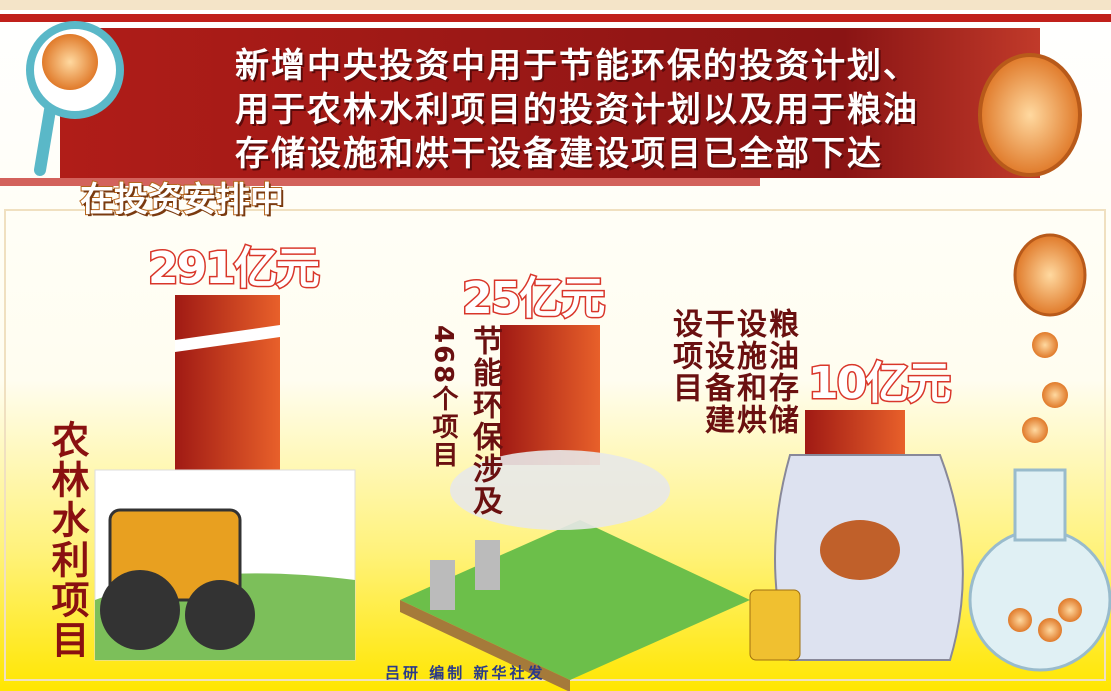  Describe the element at coordinates (559, 154) in the screenshot. I see `title-line: 存储设施和烘干设备建设项目已全部下达` at that location.